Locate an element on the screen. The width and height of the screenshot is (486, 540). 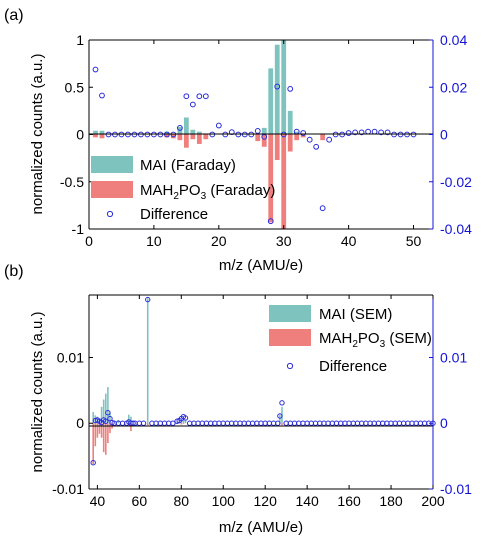
legend-a-mah2po3-label: MAH2PO3 (Faraday) is located at coordinates (207, 192).